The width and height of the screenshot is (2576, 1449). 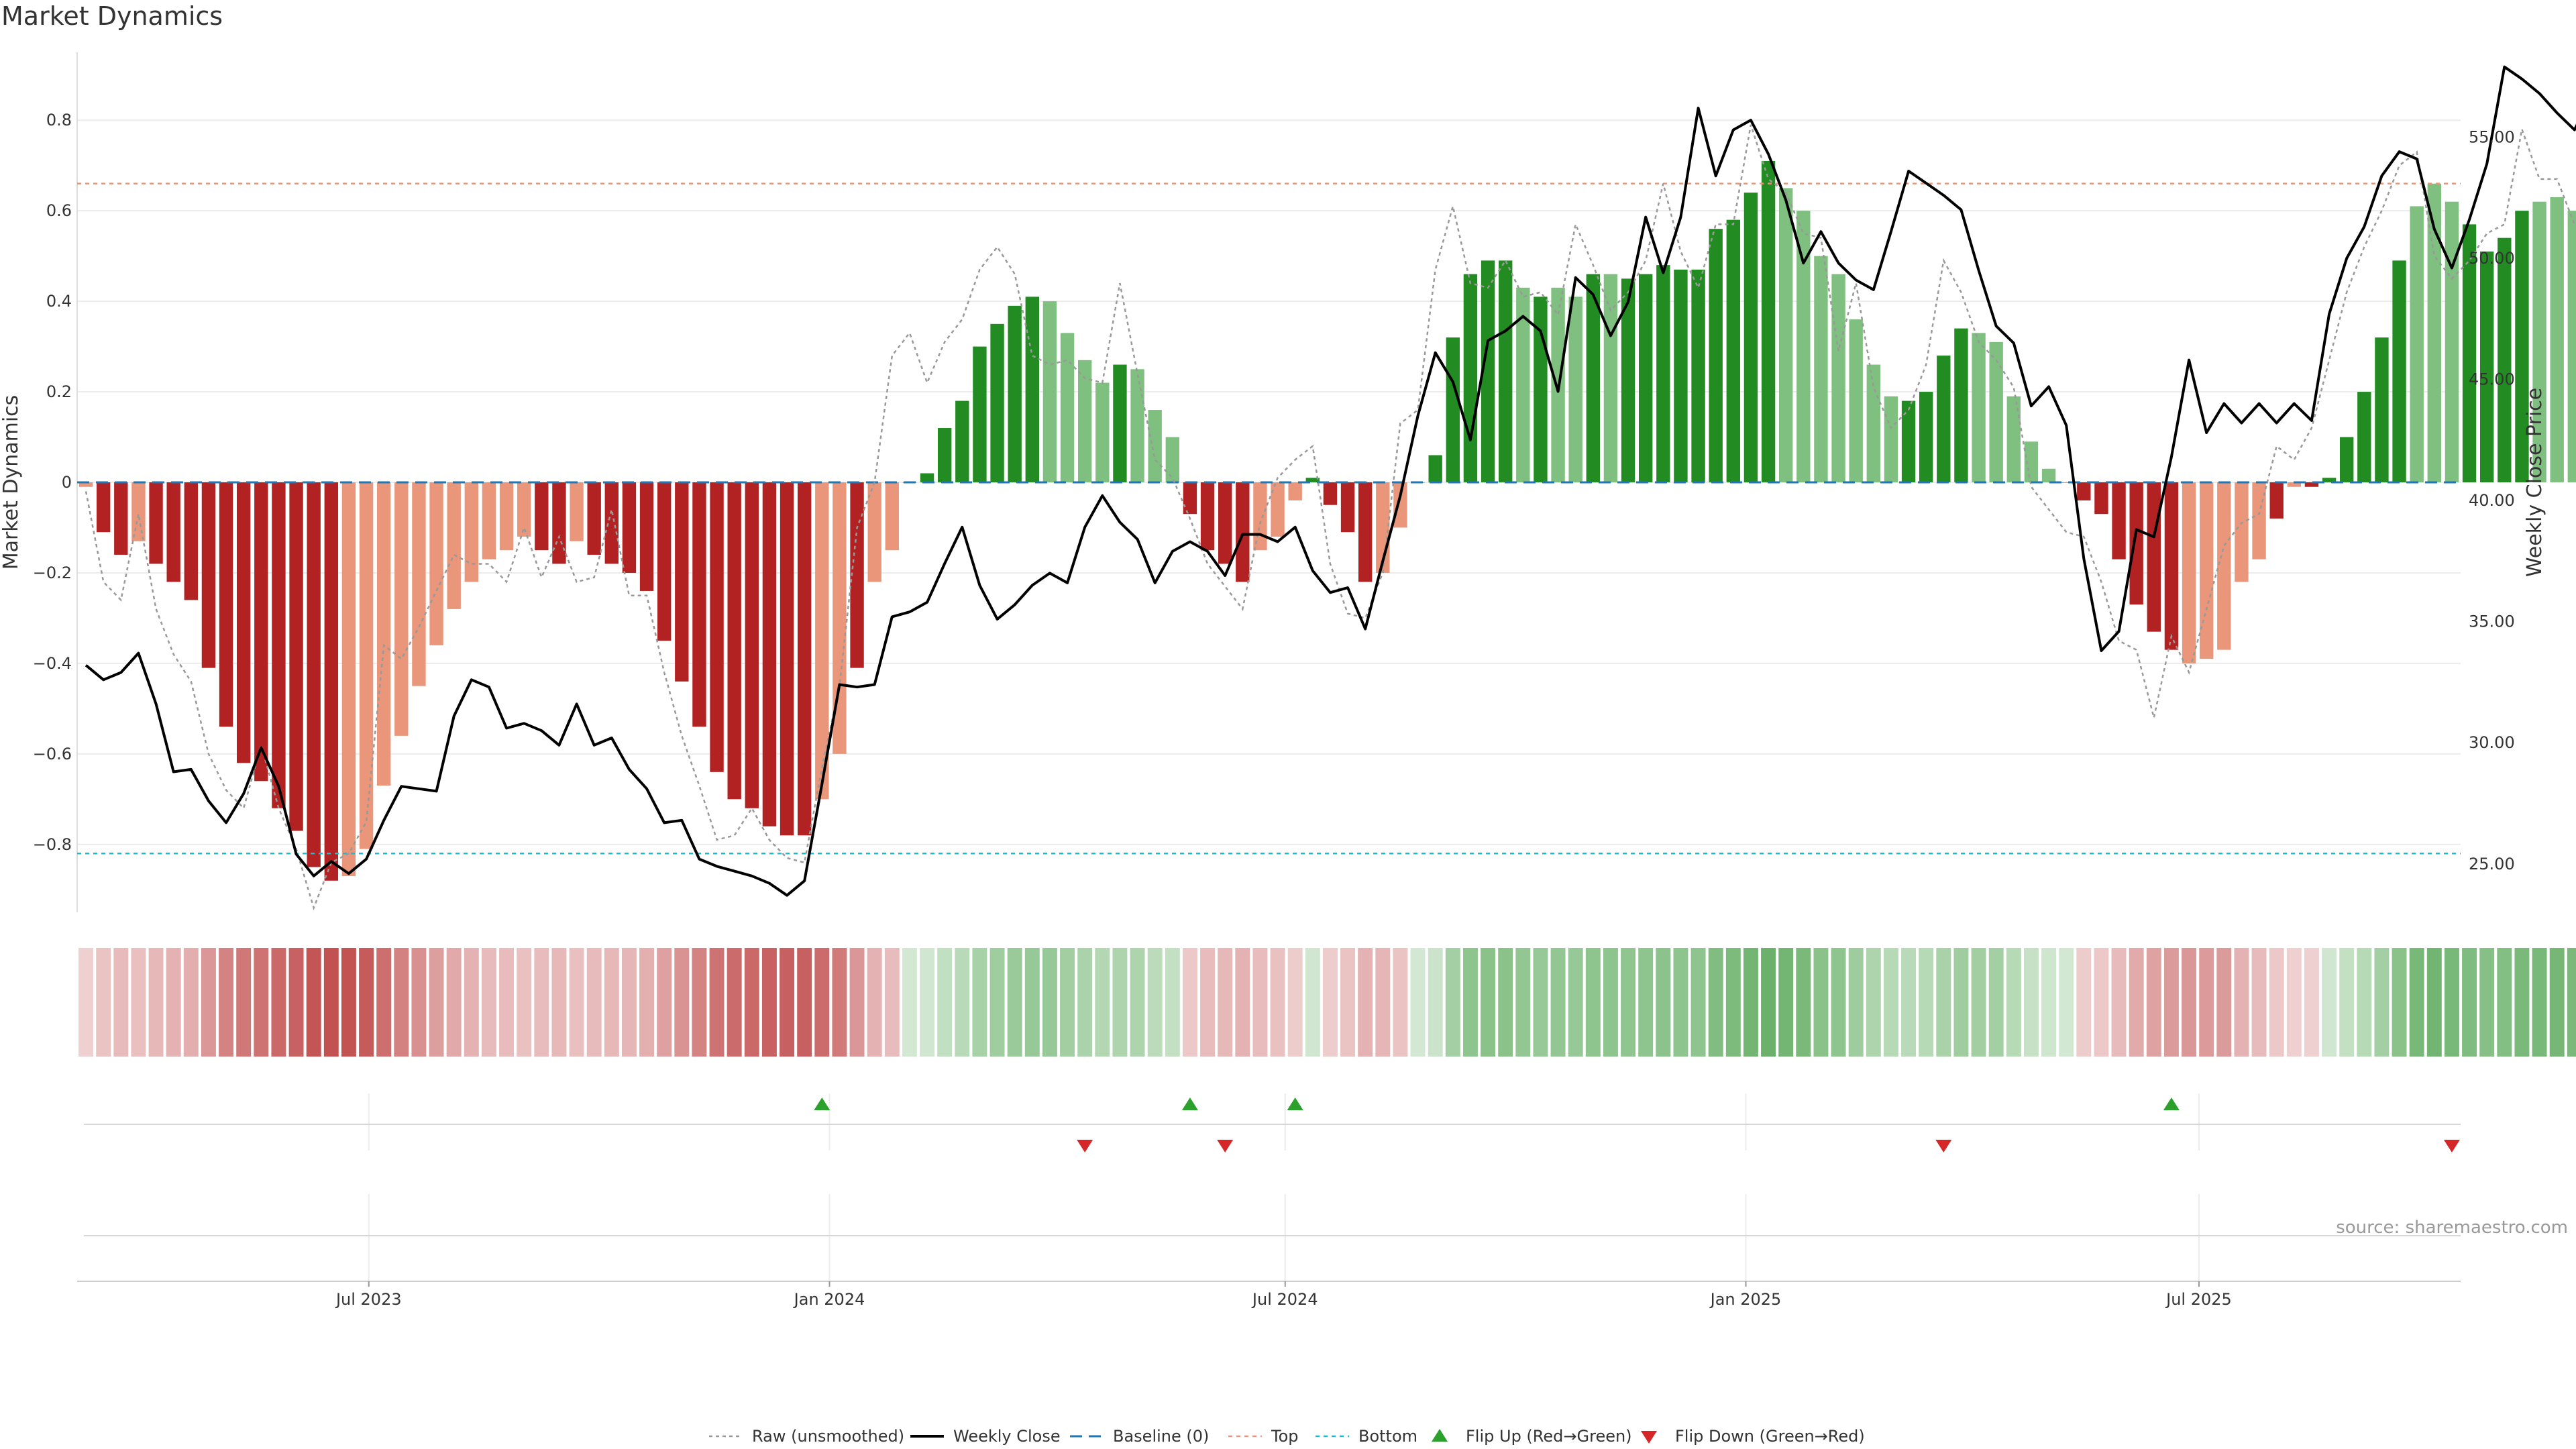 I want to click on left-tick-label: 0, so click(x=67, y=482).